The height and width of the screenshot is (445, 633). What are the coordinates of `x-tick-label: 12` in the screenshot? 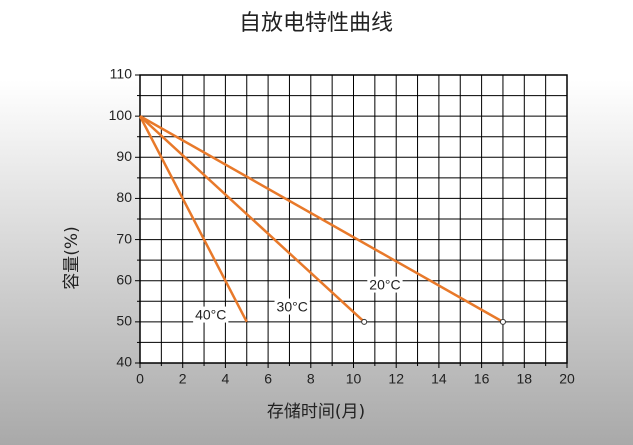 It's located at (396, 379).